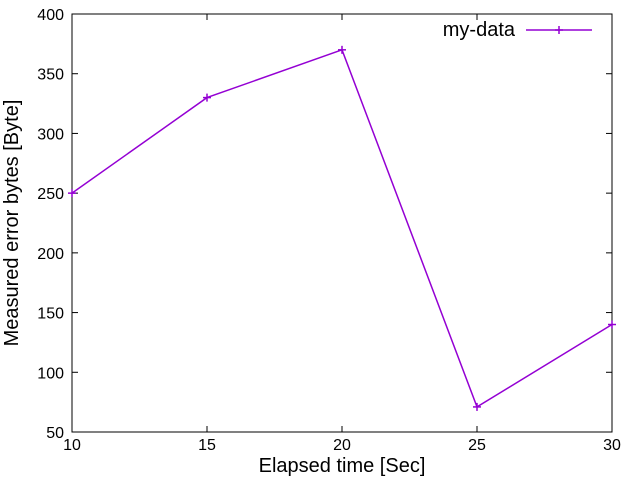 The image size is (640, 480). What do you see at coordinates (55, 433) in the screenshot?
I see `y-tick-label: 50` at bounding box center [55, 433].